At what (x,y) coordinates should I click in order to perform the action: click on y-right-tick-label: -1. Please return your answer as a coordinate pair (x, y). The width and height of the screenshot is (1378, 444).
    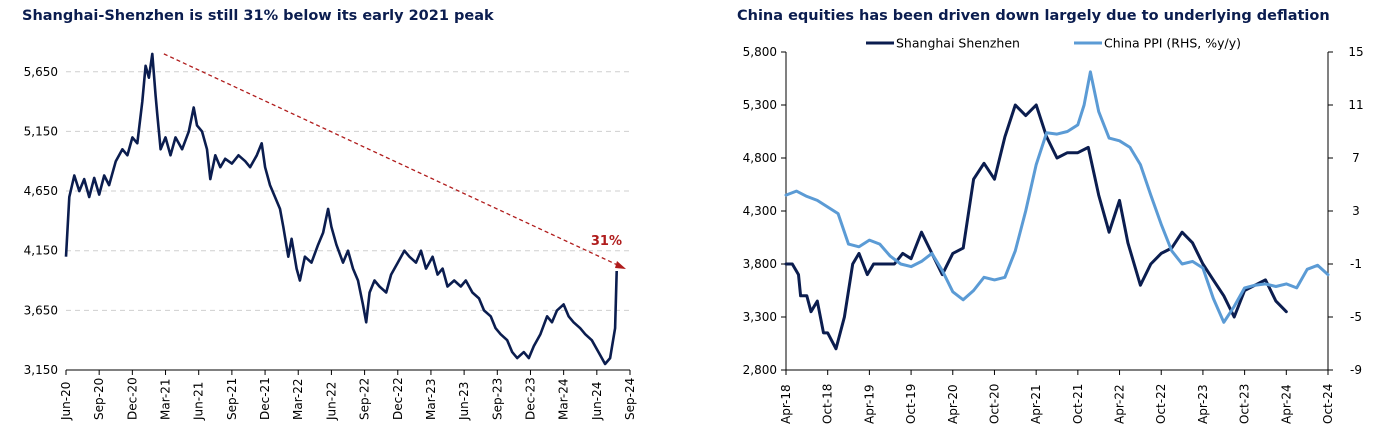
    Looking at the image, I should click on (1356, 264).